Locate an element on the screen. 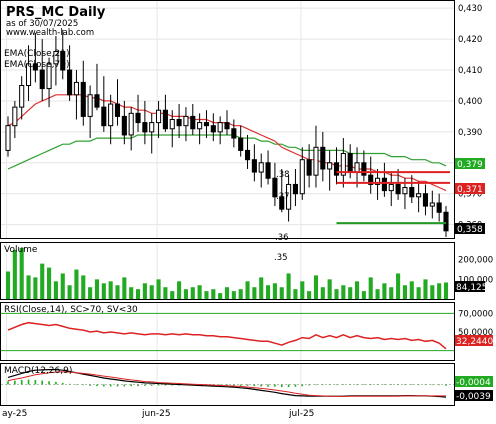 This screenshot has width=496, height=424. rsi-tick-label: 50,0000 is located at coordinates (475, 333).